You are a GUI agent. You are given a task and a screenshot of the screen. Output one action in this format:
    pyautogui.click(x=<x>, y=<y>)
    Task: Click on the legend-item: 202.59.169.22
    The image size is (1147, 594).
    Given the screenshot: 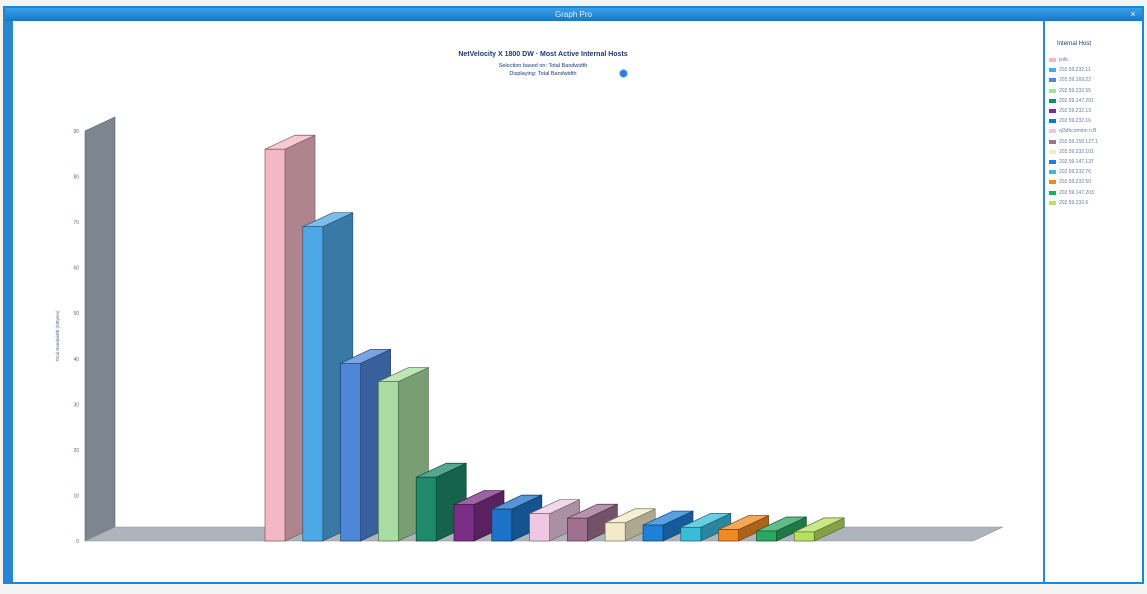 What is the action you would take?
    pyautogui.click(x=1073, y=80)
    